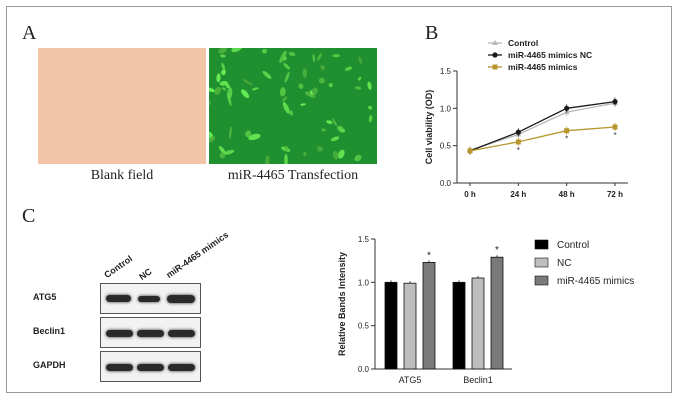 This screenshot has height=401, width=682. Describe the element at coordinates (29, 33) in the screenshot. I see `panel-label-a: A` at that location.